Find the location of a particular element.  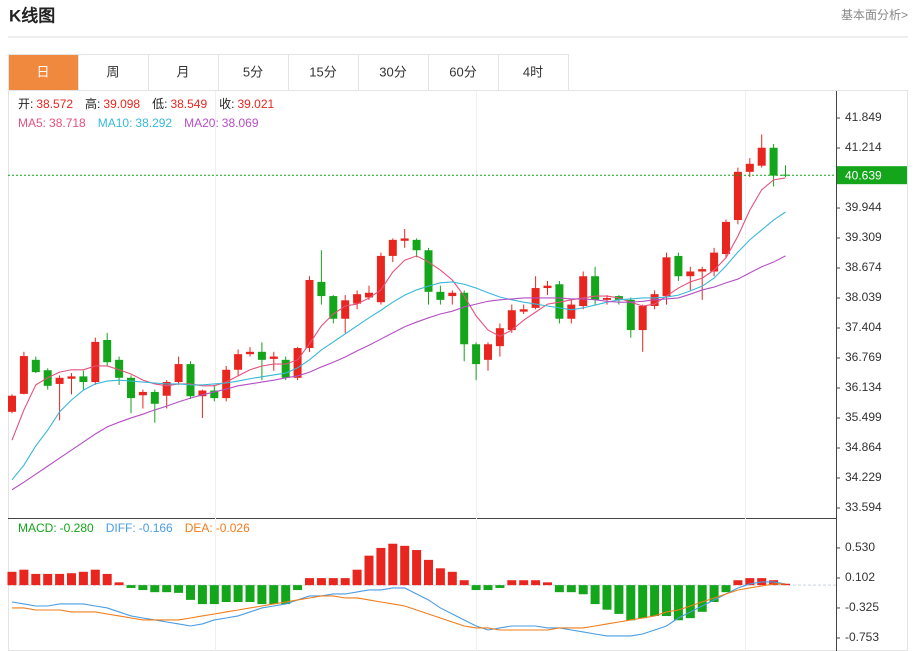

y-tick-label: 41.214 is located at coordinates (863, 147).